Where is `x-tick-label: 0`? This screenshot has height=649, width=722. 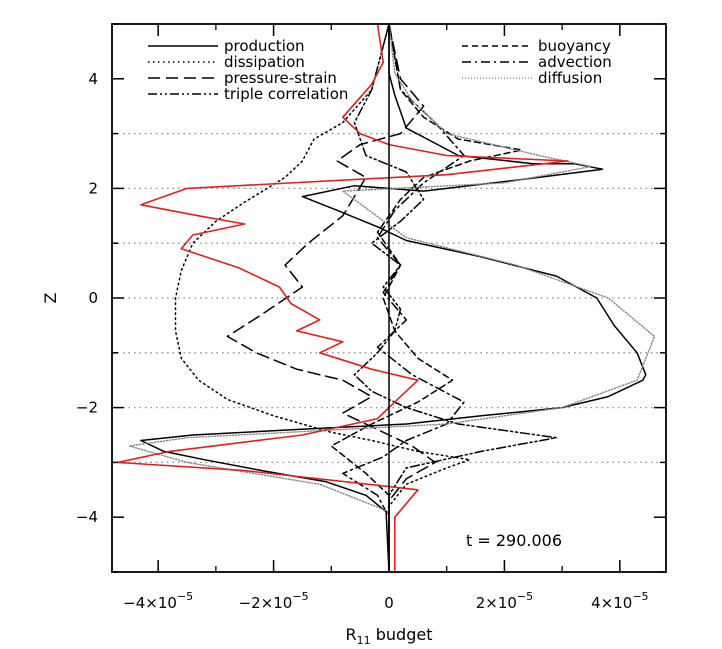
x-tick-label: 0 is located at coordinates (389, 603).